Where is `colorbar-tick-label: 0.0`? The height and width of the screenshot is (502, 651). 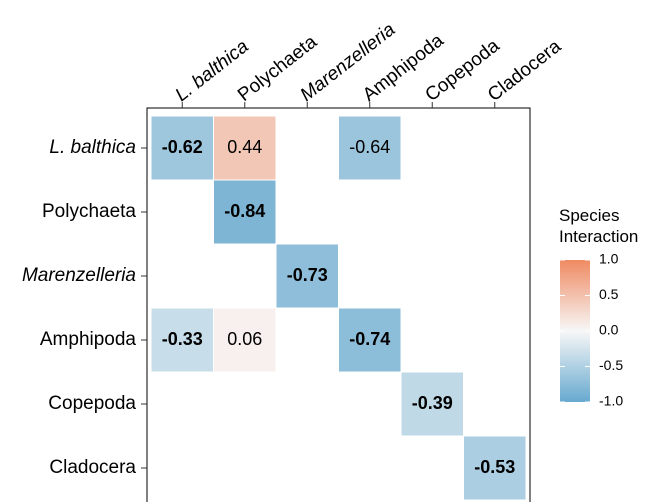 colorbar-tick-label: 0.0 is located at coordinates (609, 330).